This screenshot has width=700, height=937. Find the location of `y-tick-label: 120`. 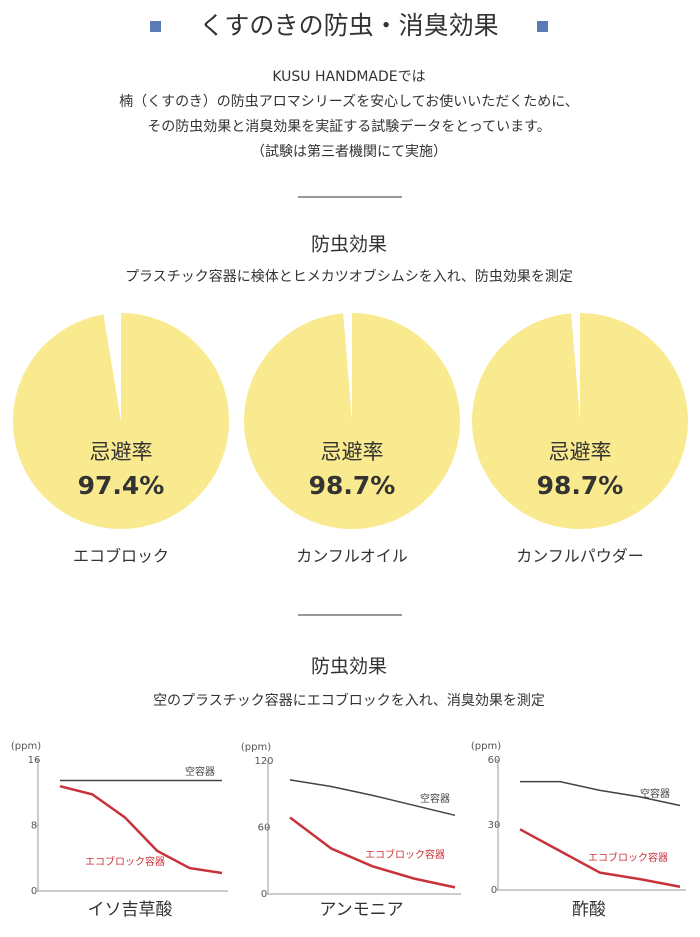

y-tick-label: 120 is located at coordinates (263, 761).